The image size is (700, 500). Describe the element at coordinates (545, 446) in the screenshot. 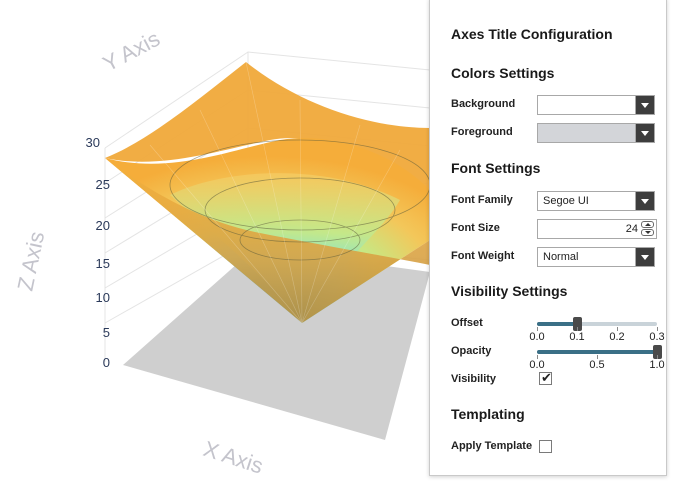

I see `apply-template-checkbox` at that location.